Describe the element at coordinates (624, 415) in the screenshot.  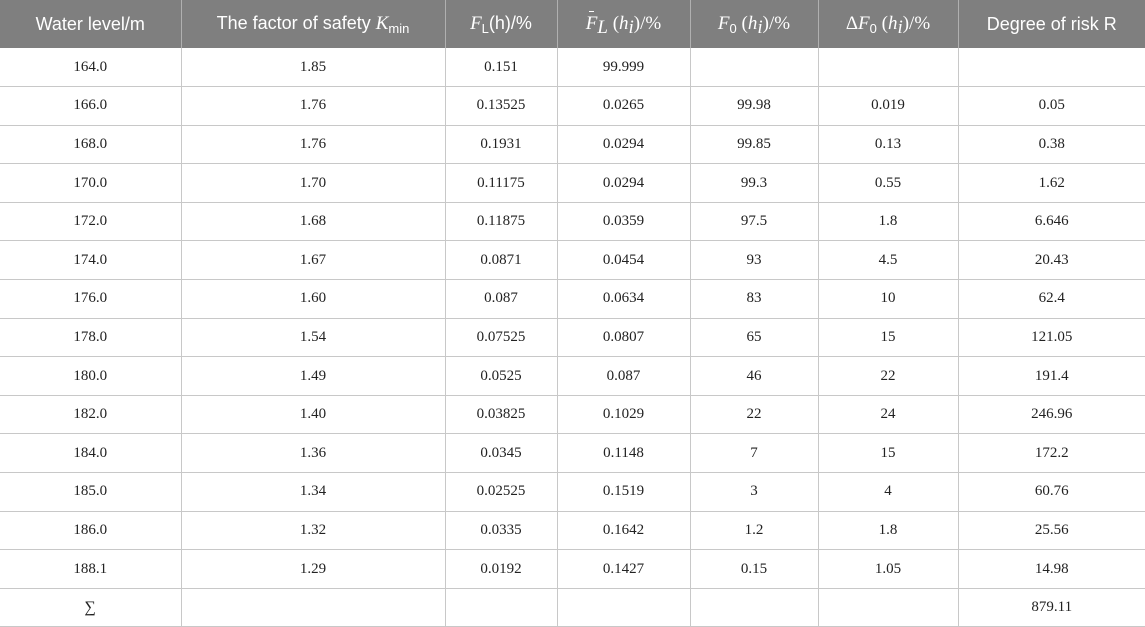
I see `cell-fl-bar-hi: 0.1029` at that location.